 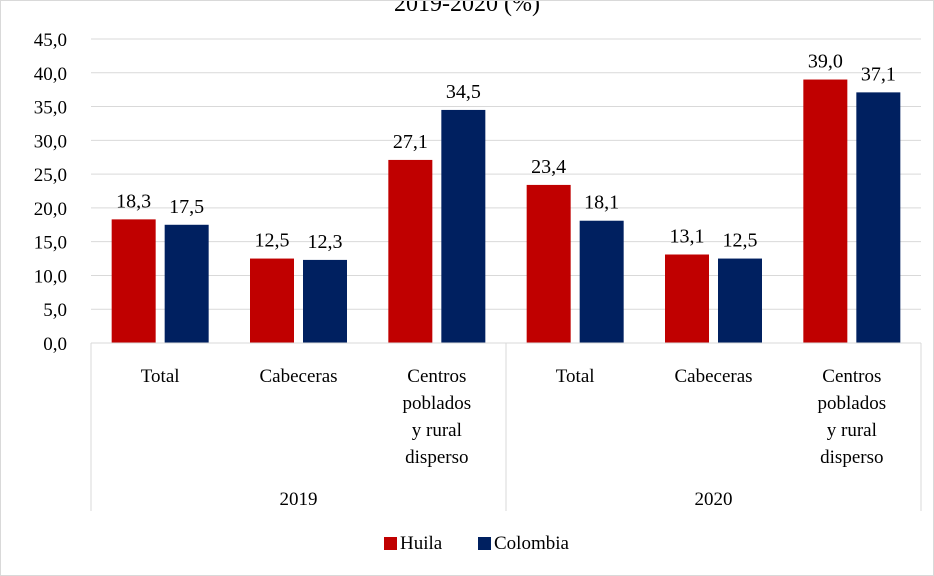 What do you see at coordinates (55, 310) in the screenshot?
I see `y-tick-label: 5,0` at bounding box center [55, 310].